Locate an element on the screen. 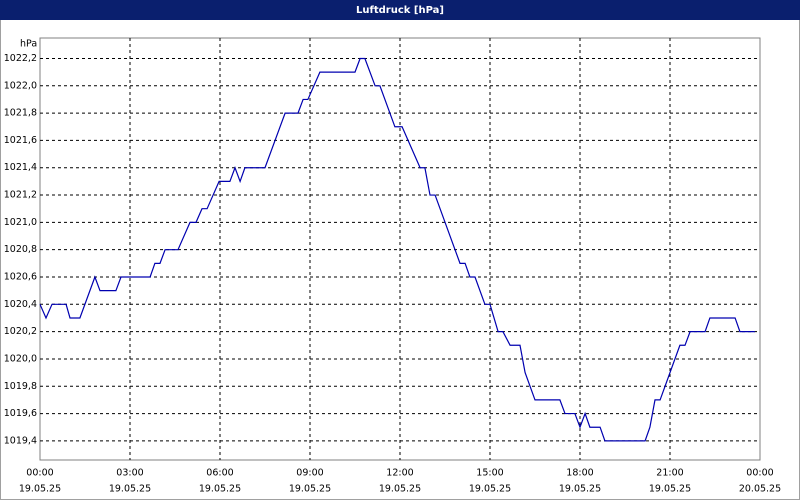  y-tick-label: 1021,8 is located at coordinates (20, 113).